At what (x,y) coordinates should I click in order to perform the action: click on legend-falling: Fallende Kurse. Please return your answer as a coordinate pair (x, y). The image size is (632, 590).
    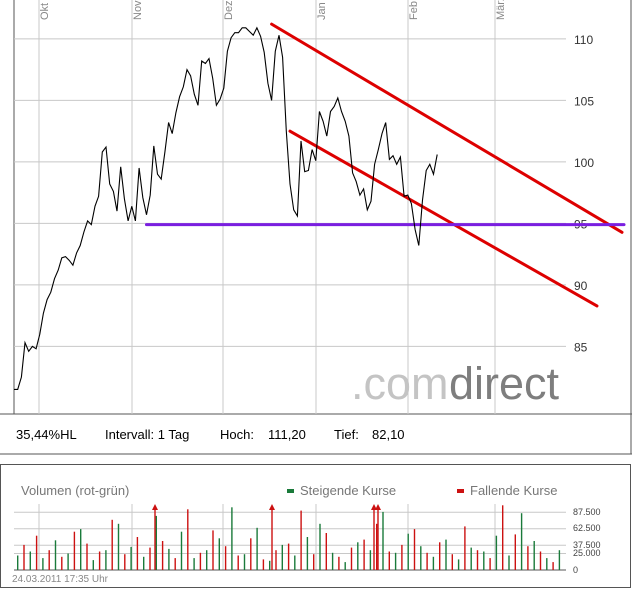
    Looking at the image, I should click on (513, 490).